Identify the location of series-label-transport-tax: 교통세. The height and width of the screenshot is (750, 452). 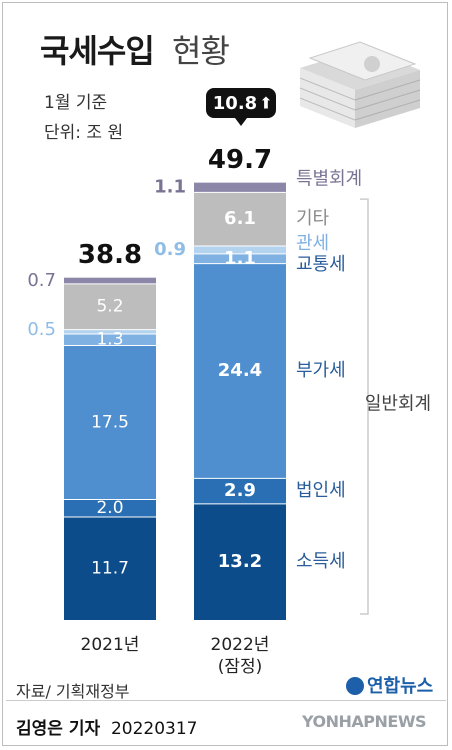
(321, 264).